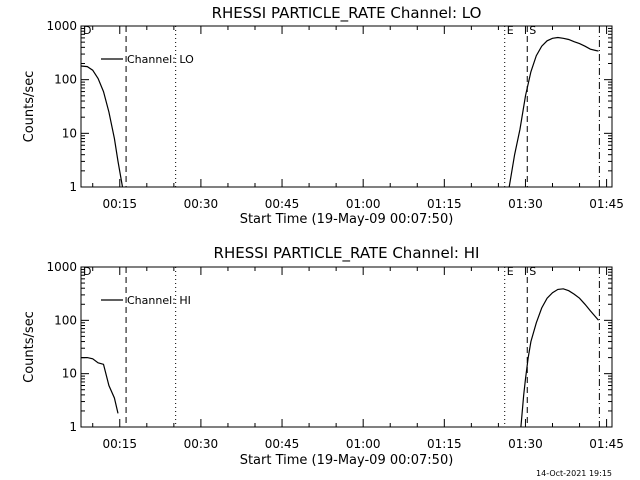 The width and height of the screenshot is (640, 480). I want to click on legend-entry-channel-lo: Channel: LO, so click(160, 59).